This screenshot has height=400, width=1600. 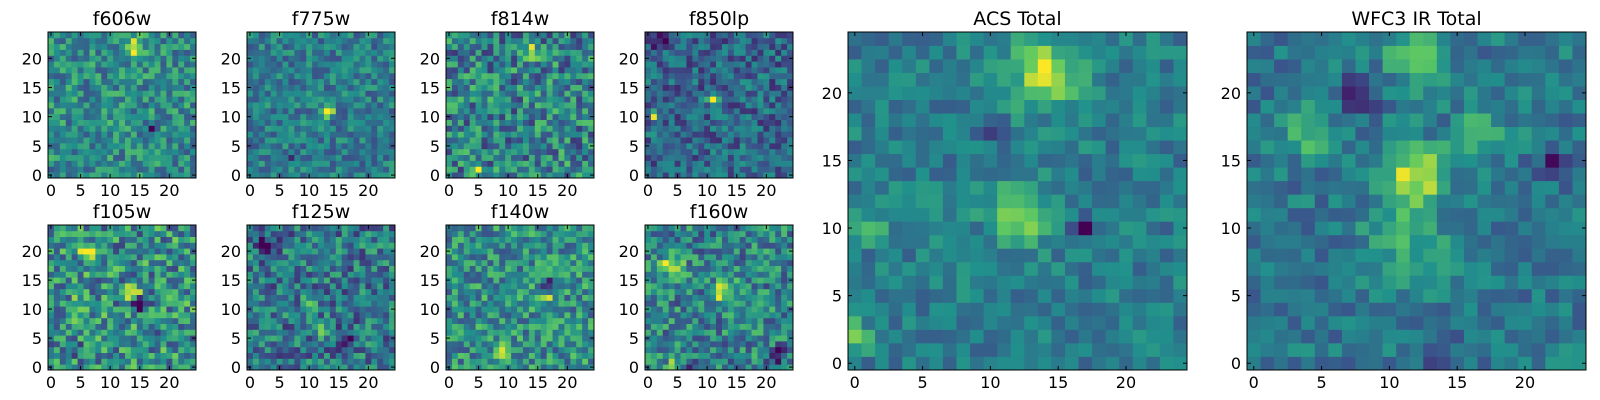 What do you see at coordinates (766, 190) in the screenshot?
I see `x-tick-label: 20` at bounding box center [766, 190].